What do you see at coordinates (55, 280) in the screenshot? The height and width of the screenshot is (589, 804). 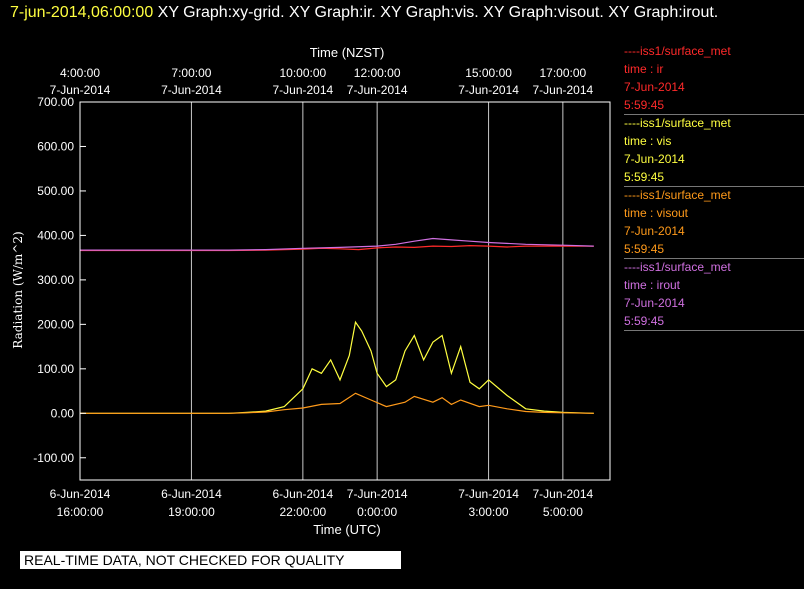 I see `y-tick-label: 300.00` at bounding box center [55, 280].